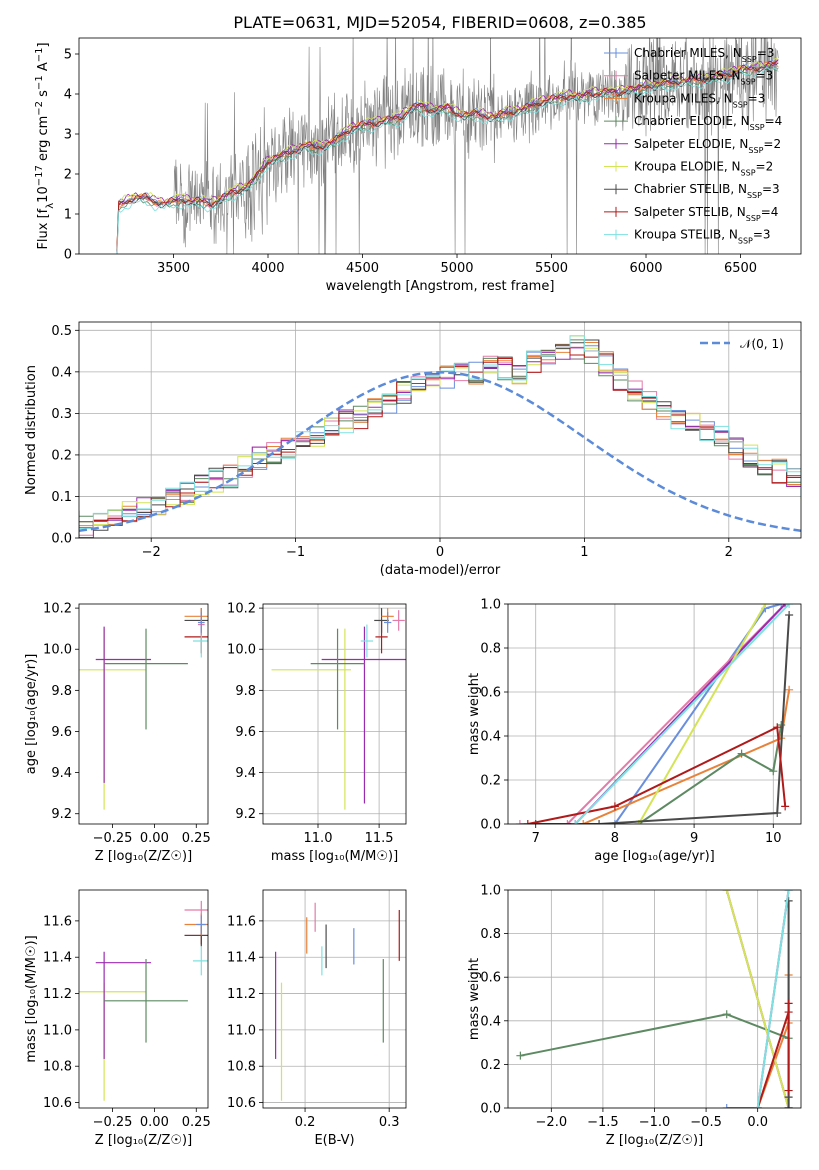 The height and width of the screenshot is (1170, 819). I want to click on chart-0-ylabel-part: Flux [f, so click(43, 228).